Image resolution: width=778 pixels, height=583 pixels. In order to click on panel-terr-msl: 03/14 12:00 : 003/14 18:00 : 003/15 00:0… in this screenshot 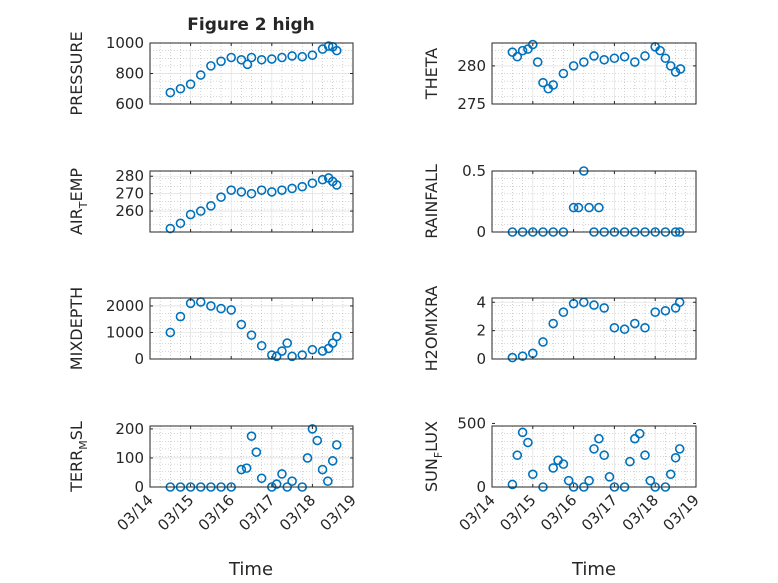, I will do `click(213, 477)`.